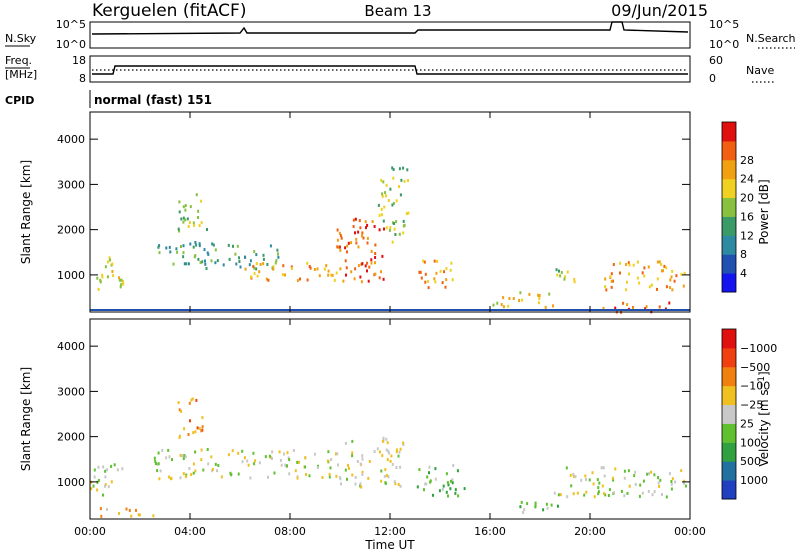 The width and height of the screenshot is (800, 554). Describe the element at coordinates (751, 405) in the screenshot. I see `velocity-colorbar-tick: −25` at that location.